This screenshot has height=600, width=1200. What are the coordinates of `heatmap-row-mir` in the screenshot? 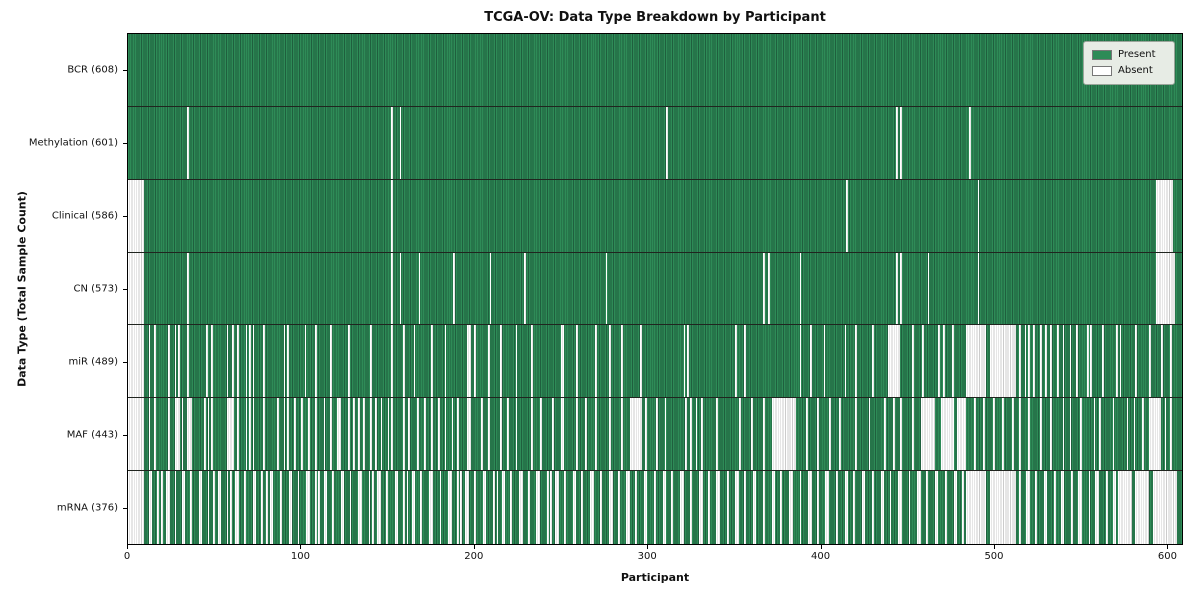 It's located at (655, 362).